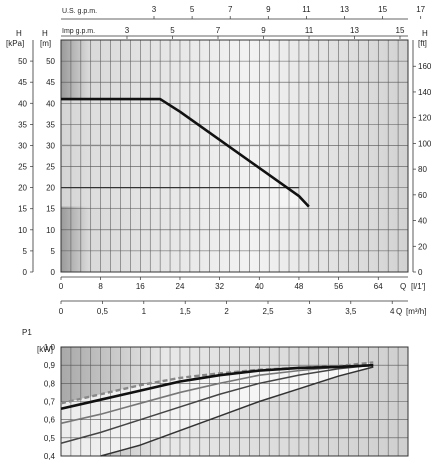  What do you see at coordinates (22, 230) in the screenshot?
I see `kpa-tick-label: 10` at bounding box center [22, 230].